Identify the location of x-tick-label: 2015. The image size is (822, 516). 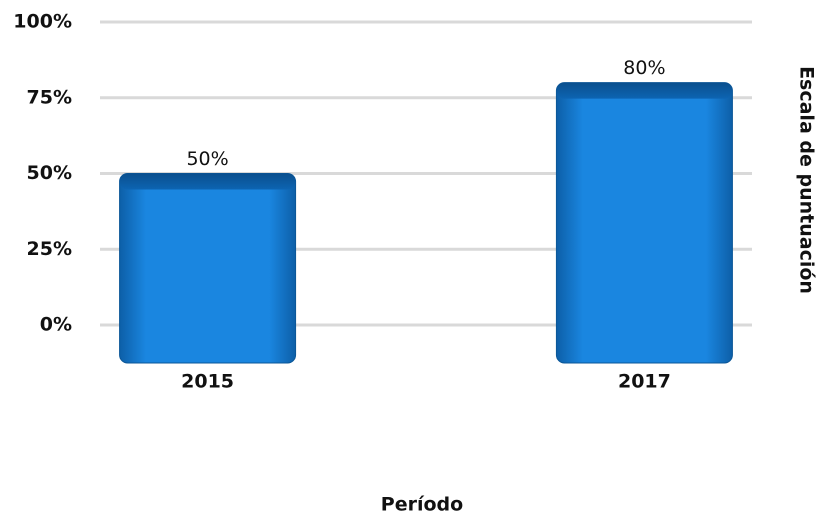
(207, 382).